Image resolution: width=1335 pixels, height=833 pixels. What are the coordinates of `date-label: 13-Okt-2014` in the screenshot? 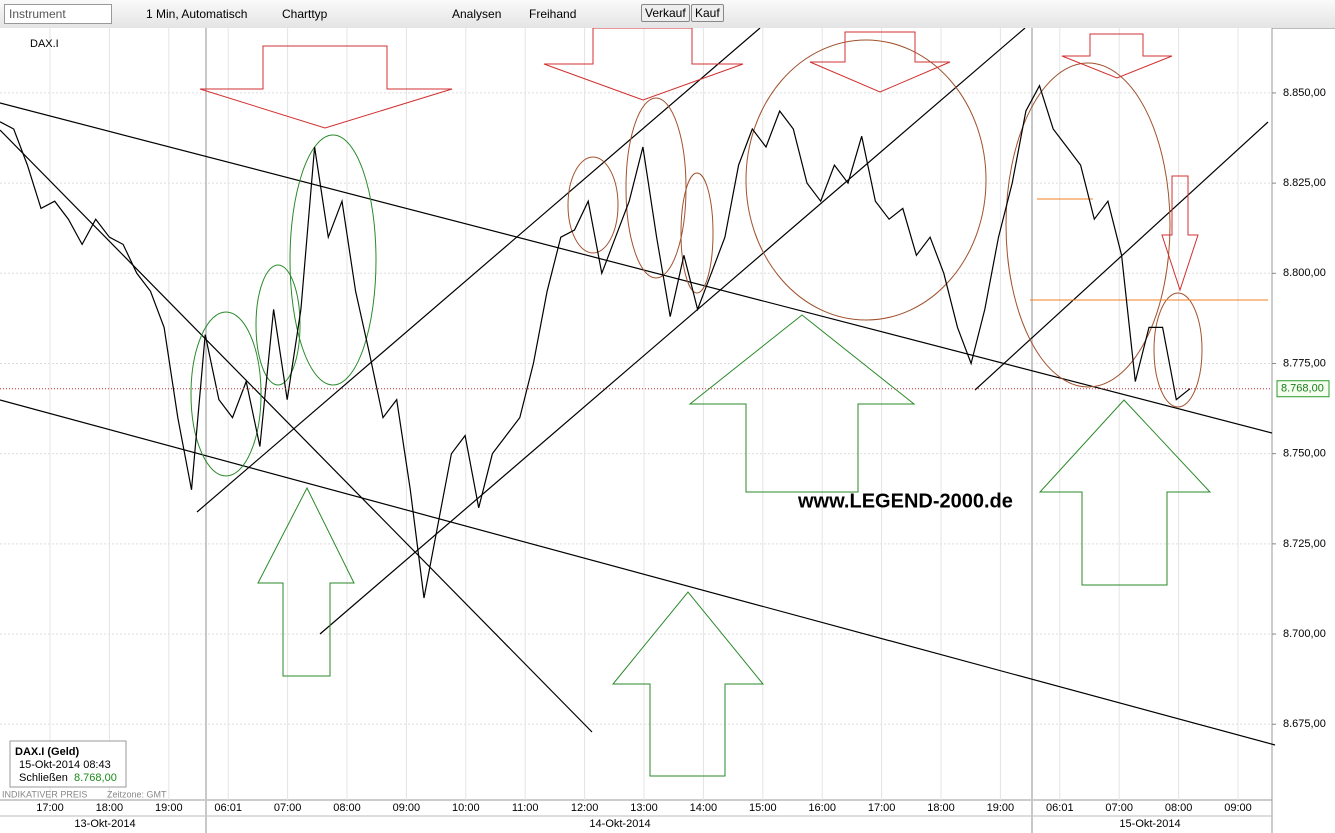 It's located at (104, 824).